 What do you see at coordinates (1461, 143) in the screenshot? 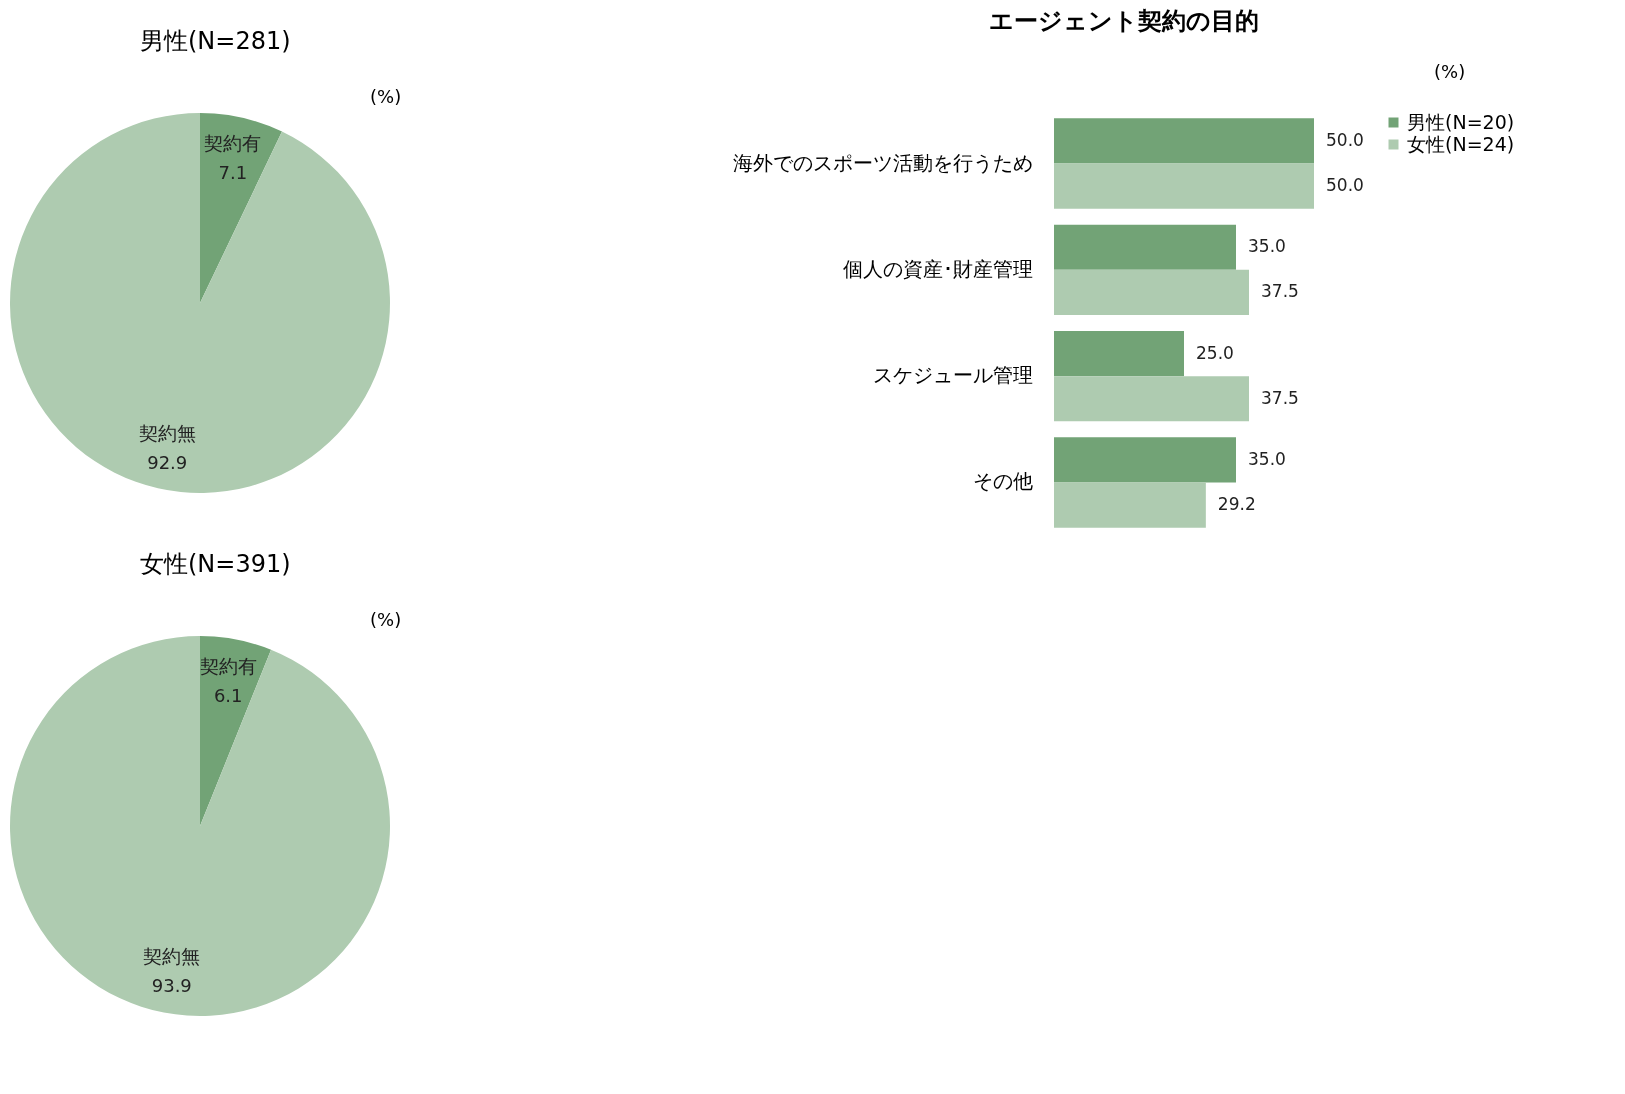
I see `legend-label: 女性(N=24)` at bounding box center [1461, 143].